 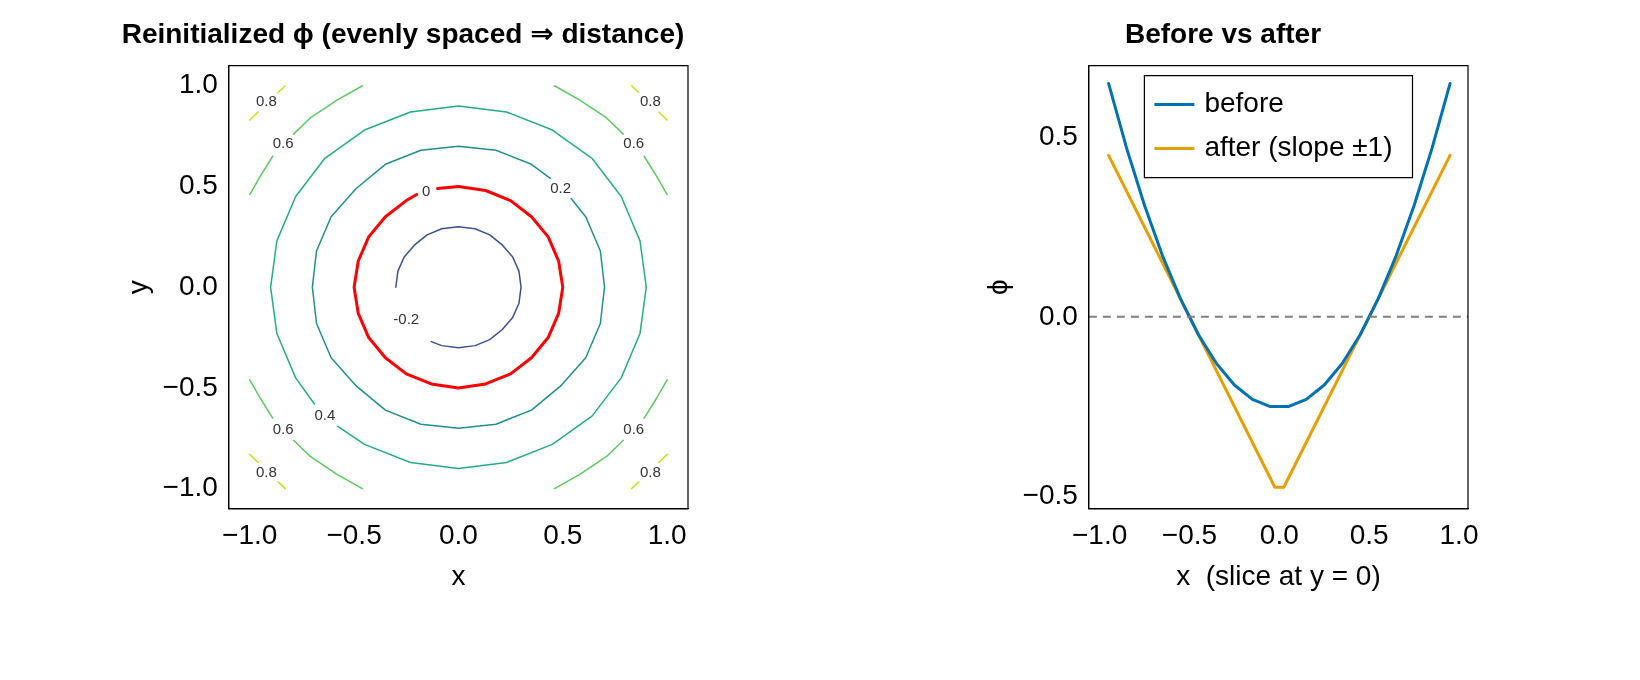 What do you see at coordinates (997, 287) in the screenshot?
I see `y-axis-title: ϕ` at bounding box center [997, 287].